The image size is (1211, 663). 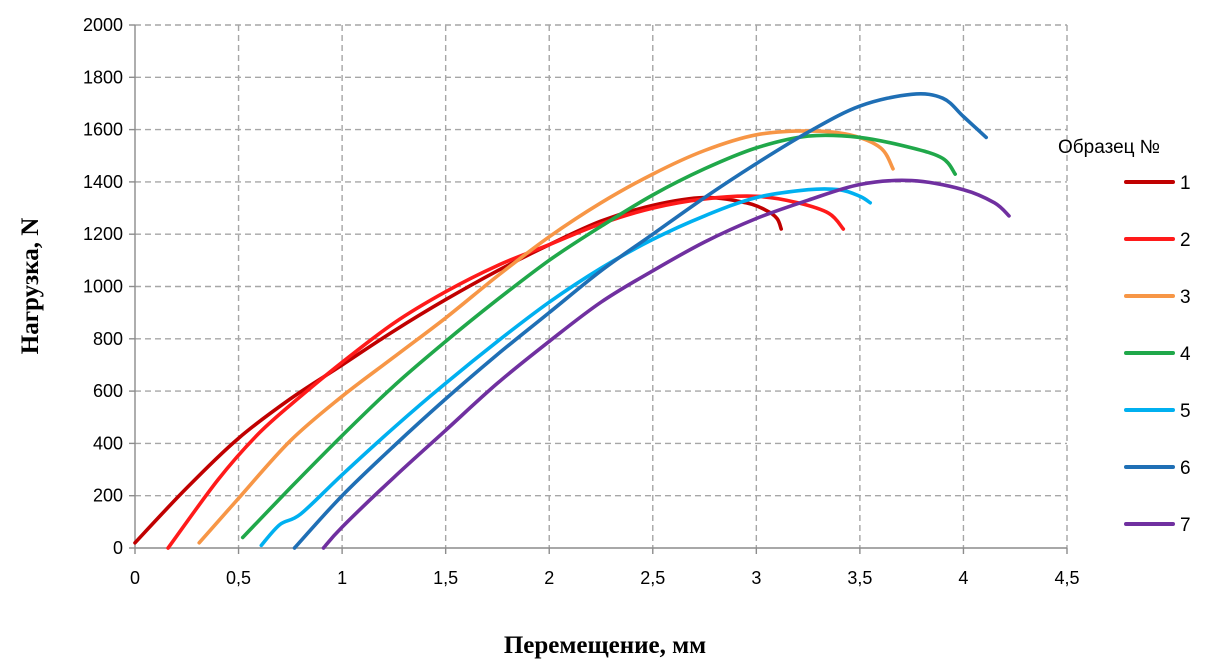 I want to click on y-tick-label: 1000, so click(x=103, y=287).